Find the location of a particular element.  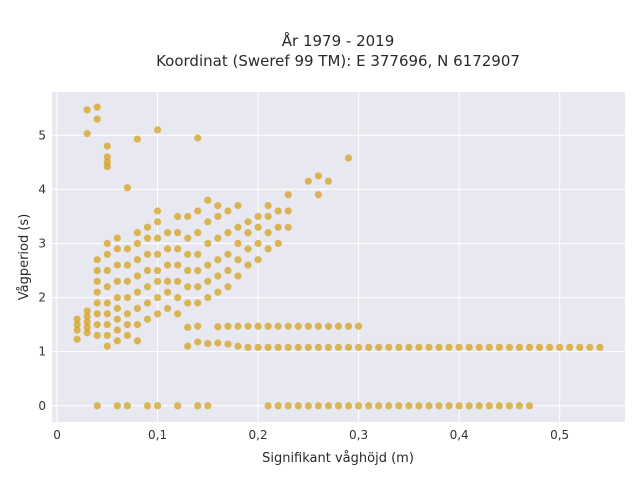

x-tick-label: 0 is located at coordinates (57, 435).